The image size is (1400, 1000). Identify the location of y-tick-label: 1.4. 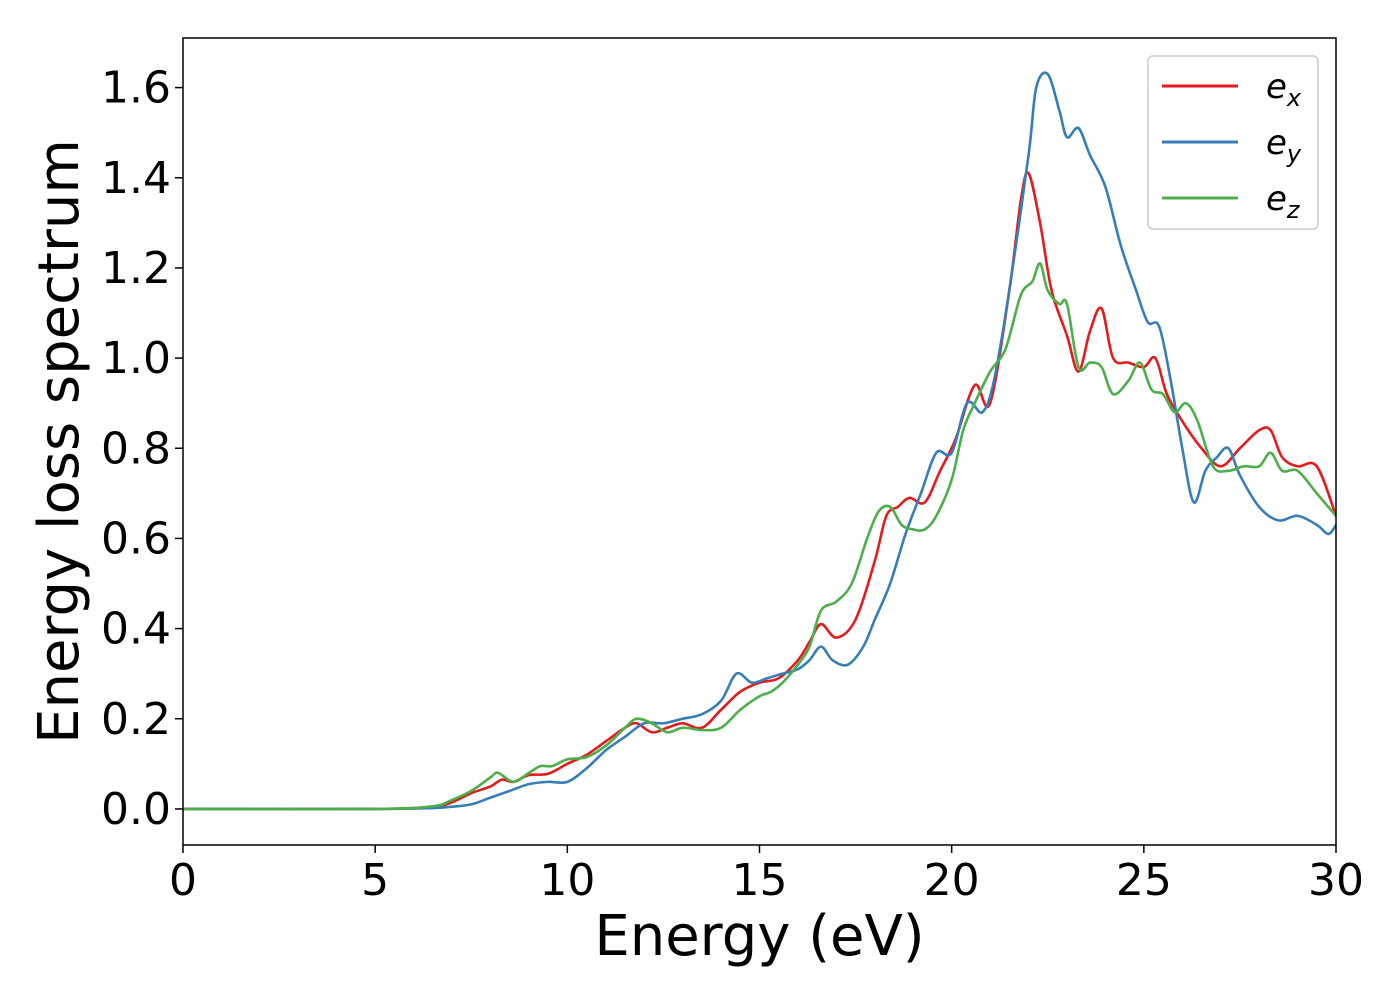
(136, 178).